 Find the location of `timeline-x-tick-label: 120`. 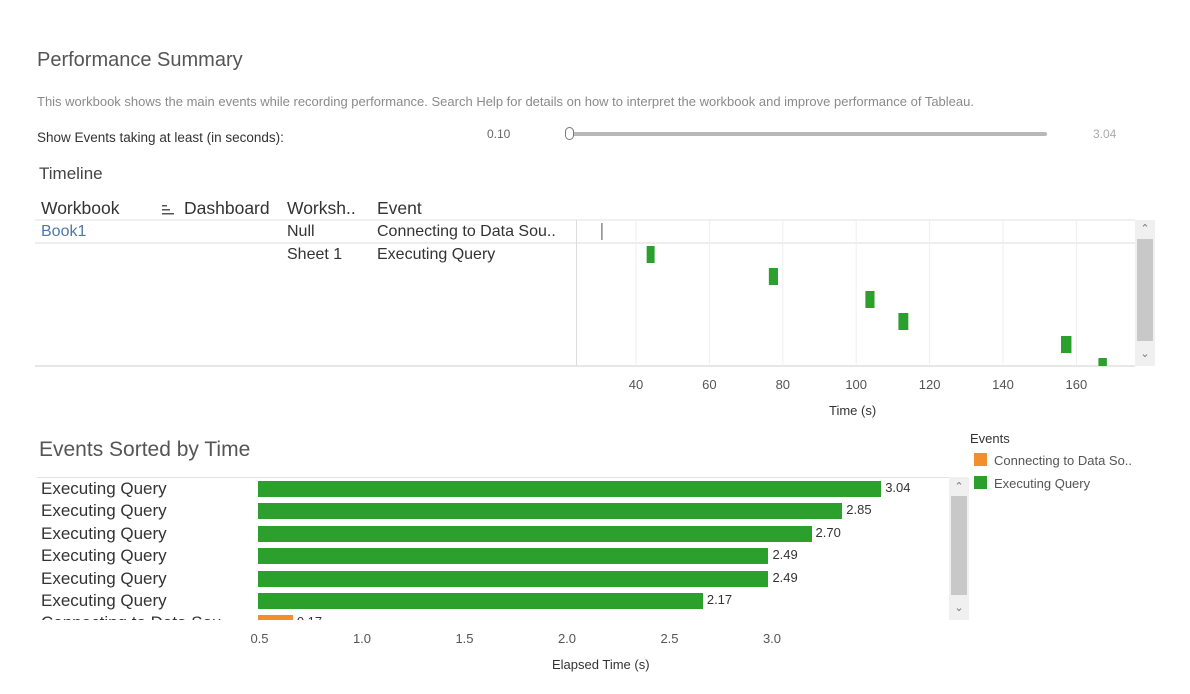

timeline-x-tick-label: 120 is located at coordinates (929, 384).